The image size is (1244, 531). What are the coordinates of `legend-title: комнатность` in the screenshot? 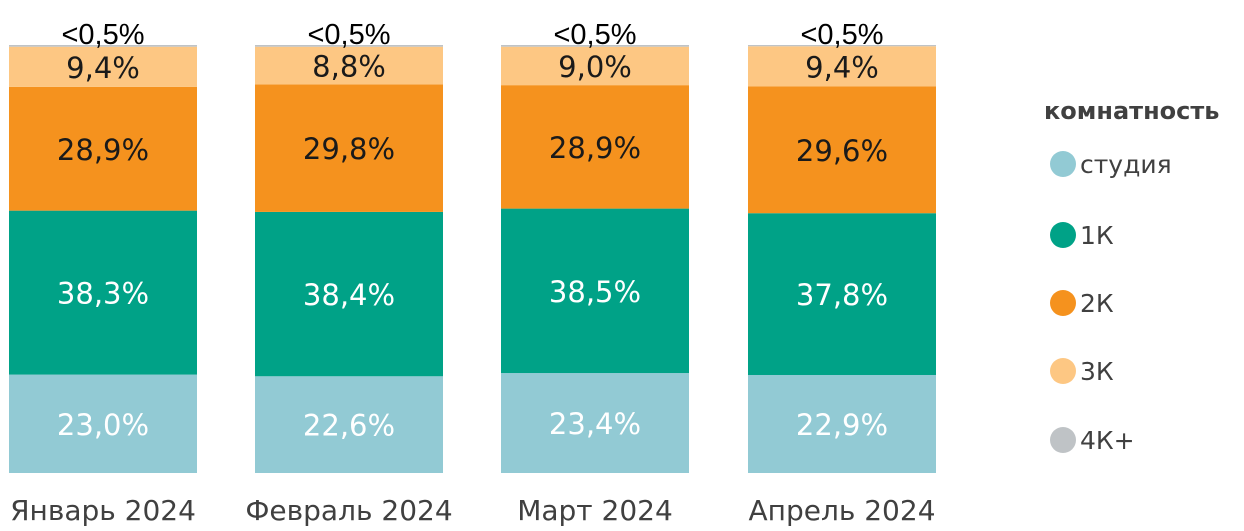 It's located at (1131, 111).